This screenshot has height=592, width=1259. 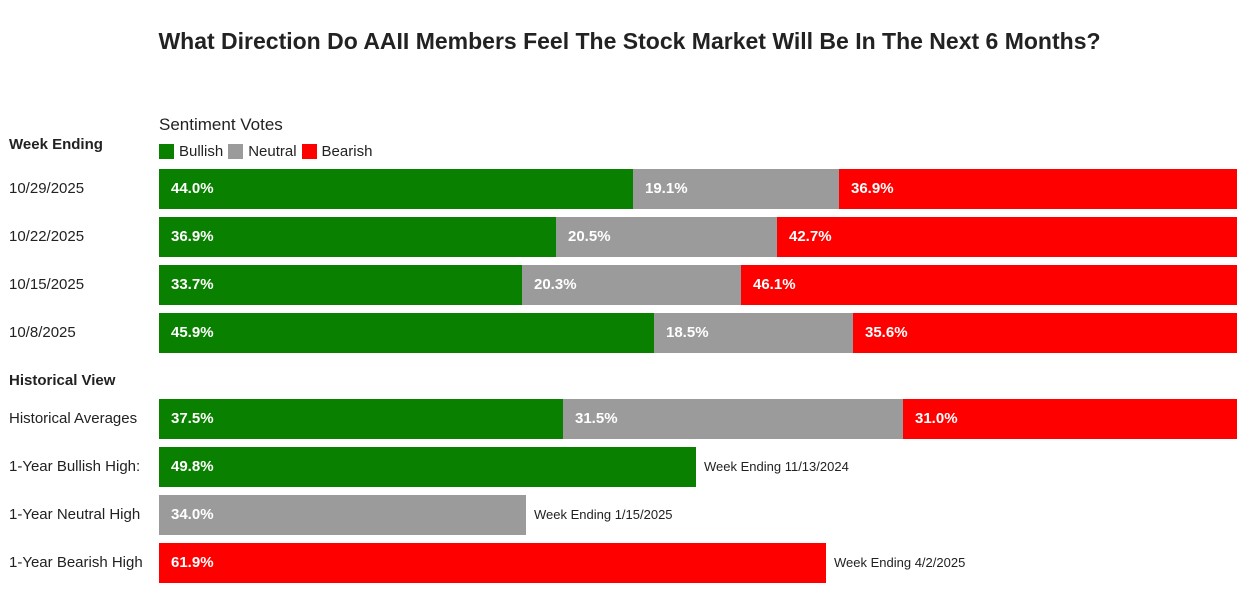 I want to click on week-bar-row: 44.0% 19.1% 36.9%, so click(x=698, y=189).